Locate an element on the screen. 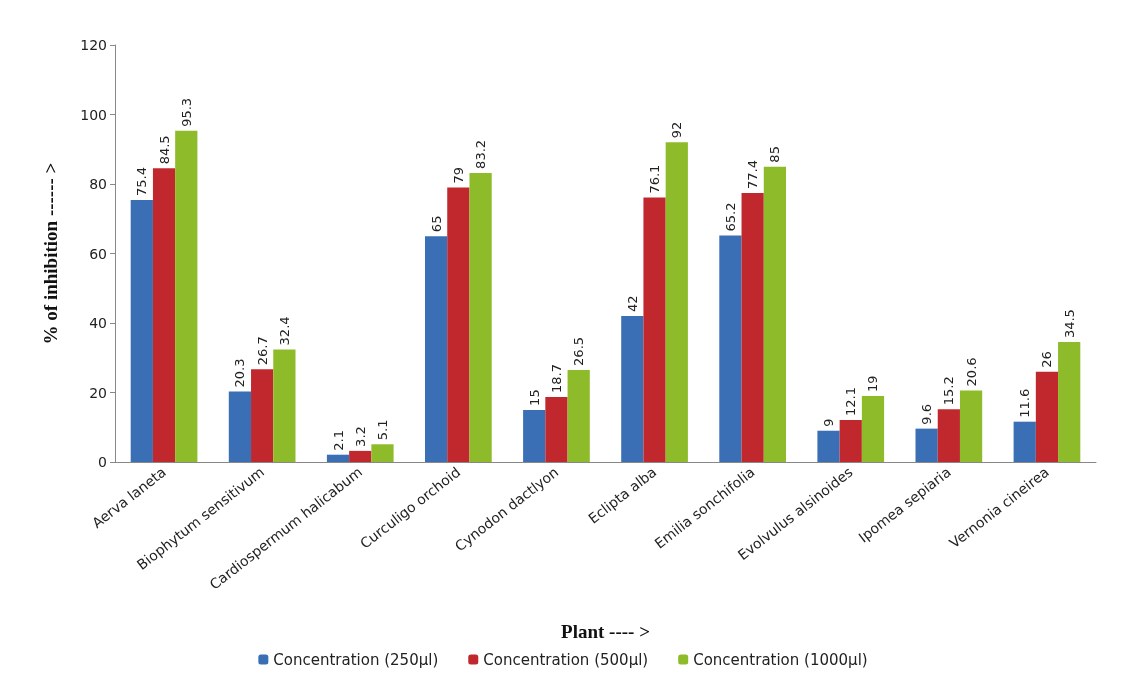 The image size is (1126, 690). y-axis-title: % of inhibition ------ > is located at coordinates (50, 253).